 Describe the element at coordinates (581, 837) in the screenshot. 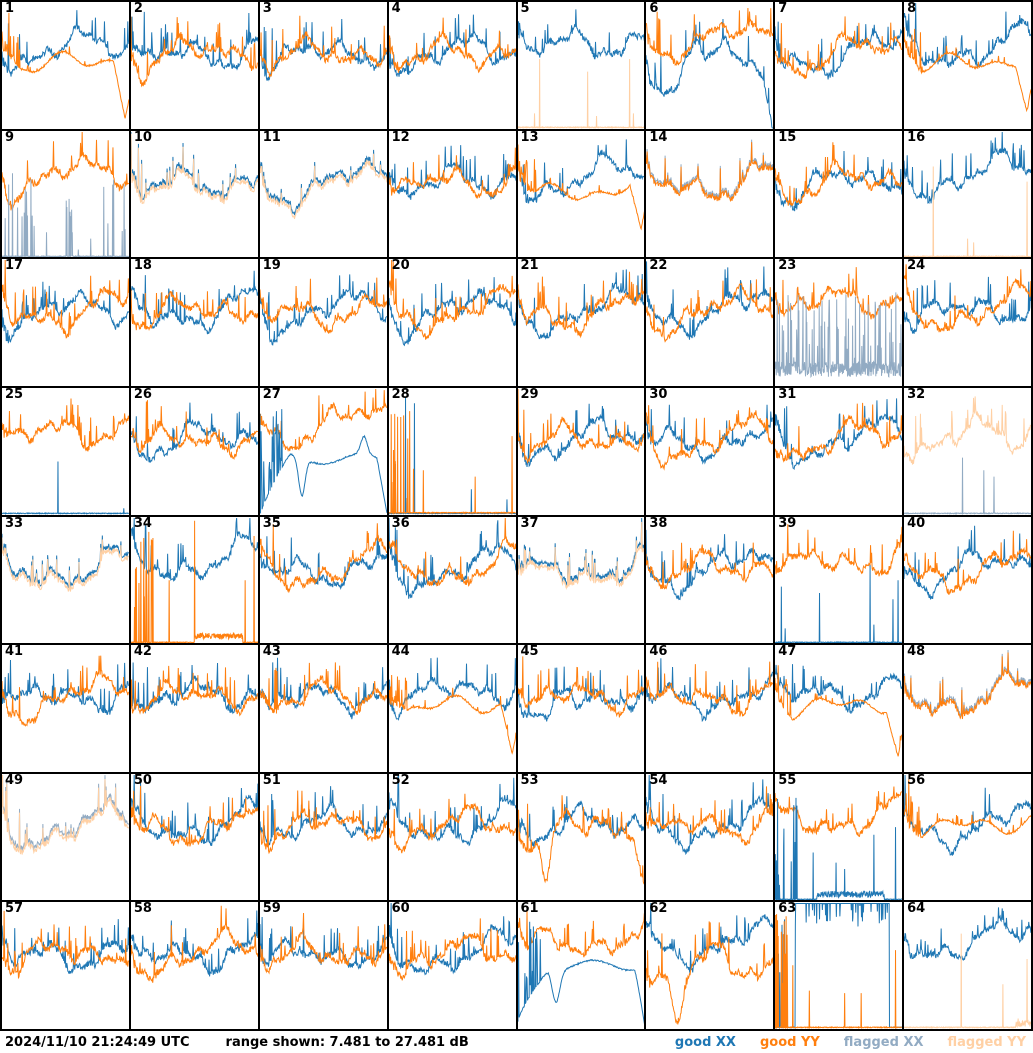

I see `spectrum-panel-53: 53` at that location.